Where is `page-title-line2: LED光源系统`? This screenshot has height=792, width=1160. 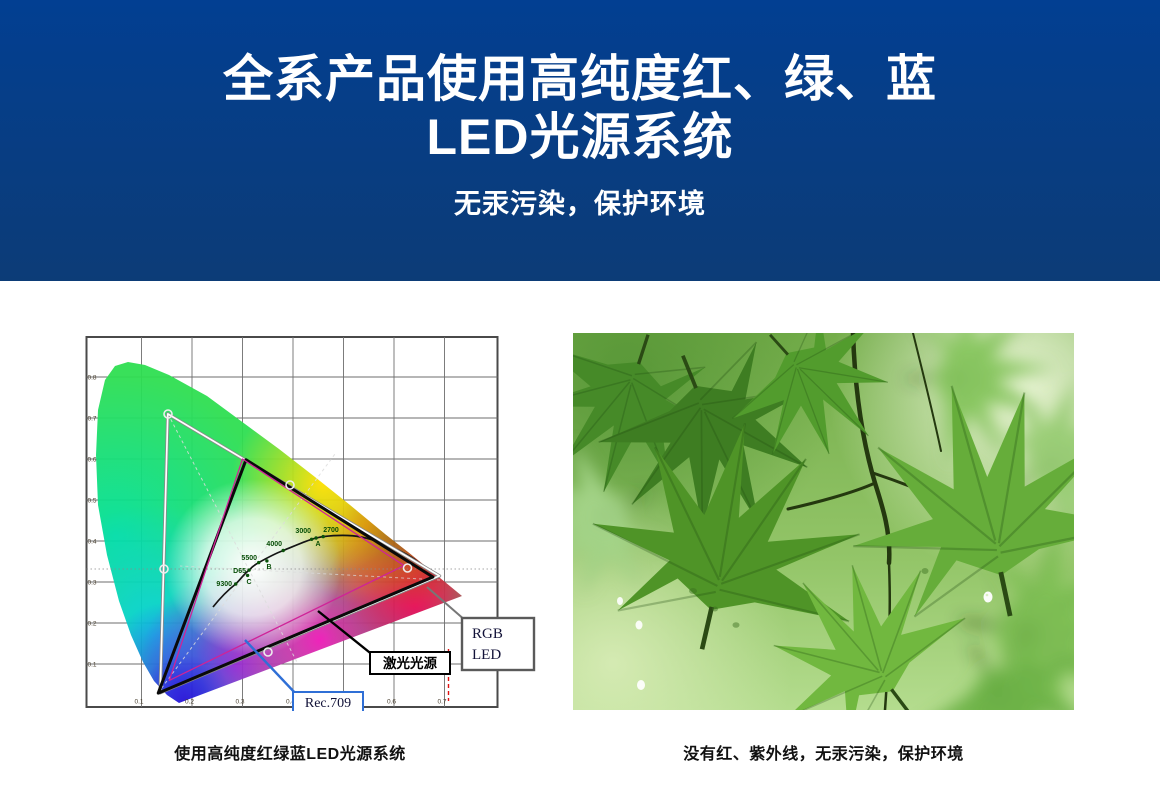 page-title-line2: LED光源系统 is located at coordinates (580, 137).